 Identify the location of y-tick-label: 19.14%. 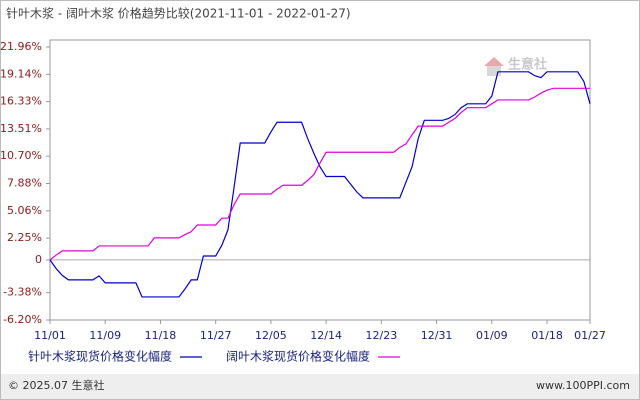
(21, 73).